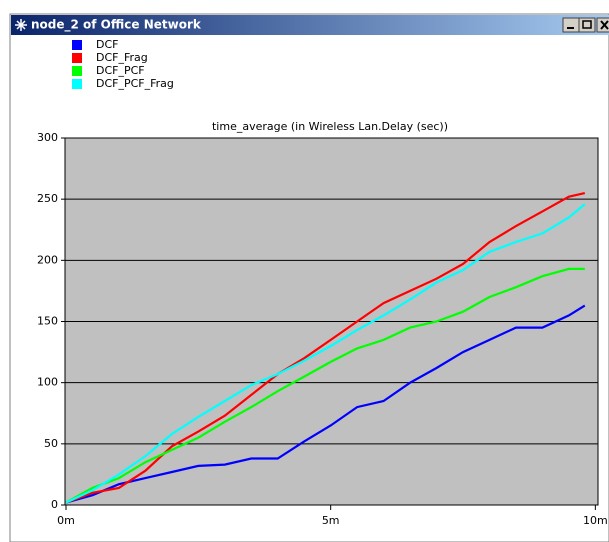 The width and height of the screenshot is (609, 542). Describe the element at coordinates (122, 57) in the screenshot. I see `legend-label: DCF_Frag` at that location.